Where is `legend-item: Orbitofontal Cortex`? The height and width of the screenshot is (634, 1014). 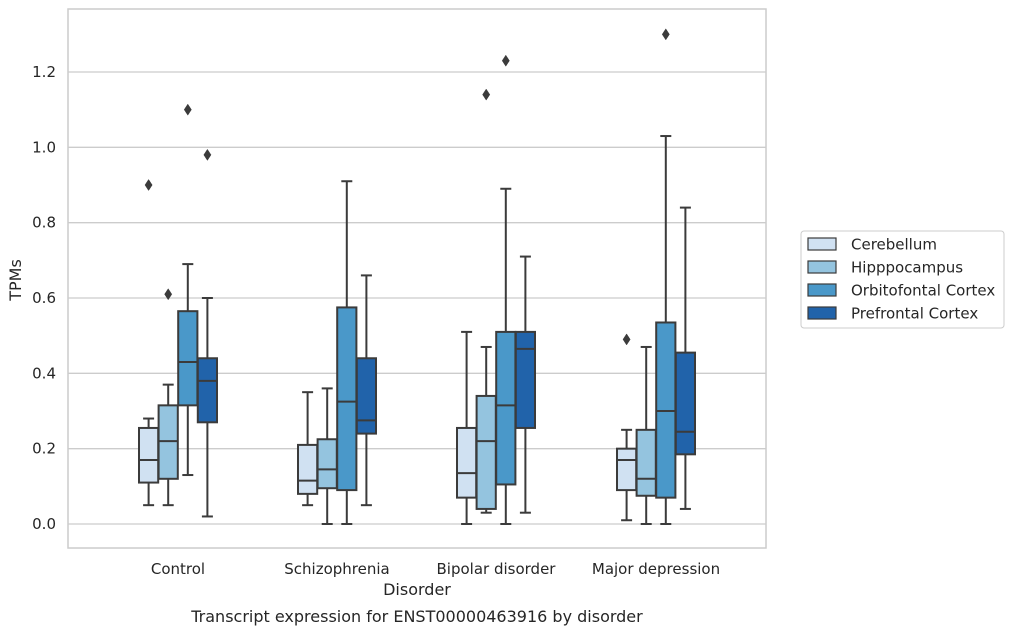 legend-item: Orbitofontal Cortex is located at coordinates (901, 291).